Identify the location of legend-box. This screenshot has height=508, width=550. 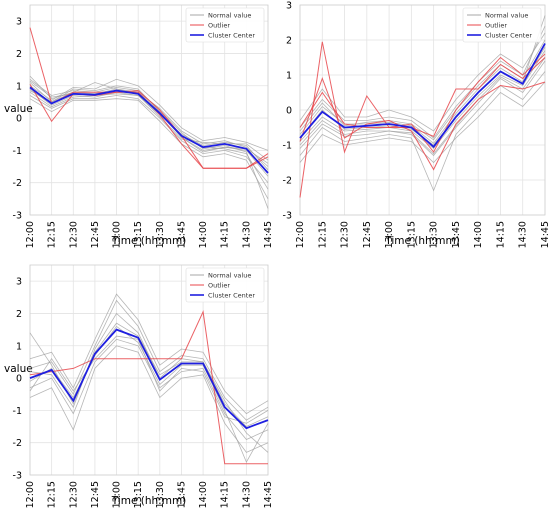
(502, 25).